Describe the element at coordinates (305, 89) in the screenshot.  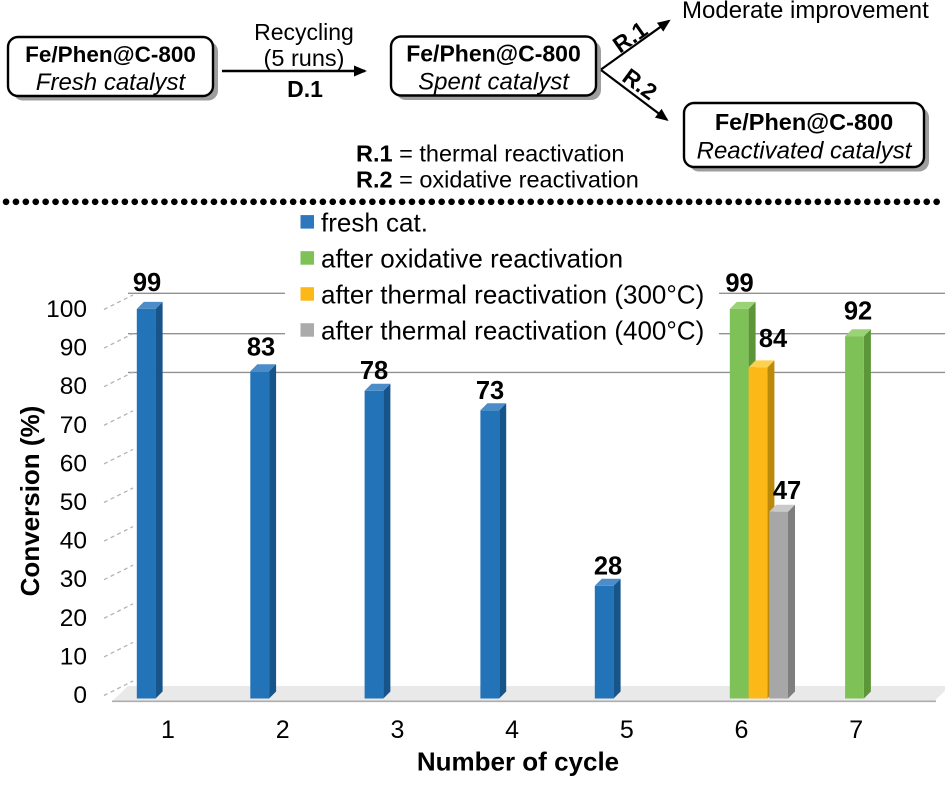
I see `svg-text: D.1` at that location.